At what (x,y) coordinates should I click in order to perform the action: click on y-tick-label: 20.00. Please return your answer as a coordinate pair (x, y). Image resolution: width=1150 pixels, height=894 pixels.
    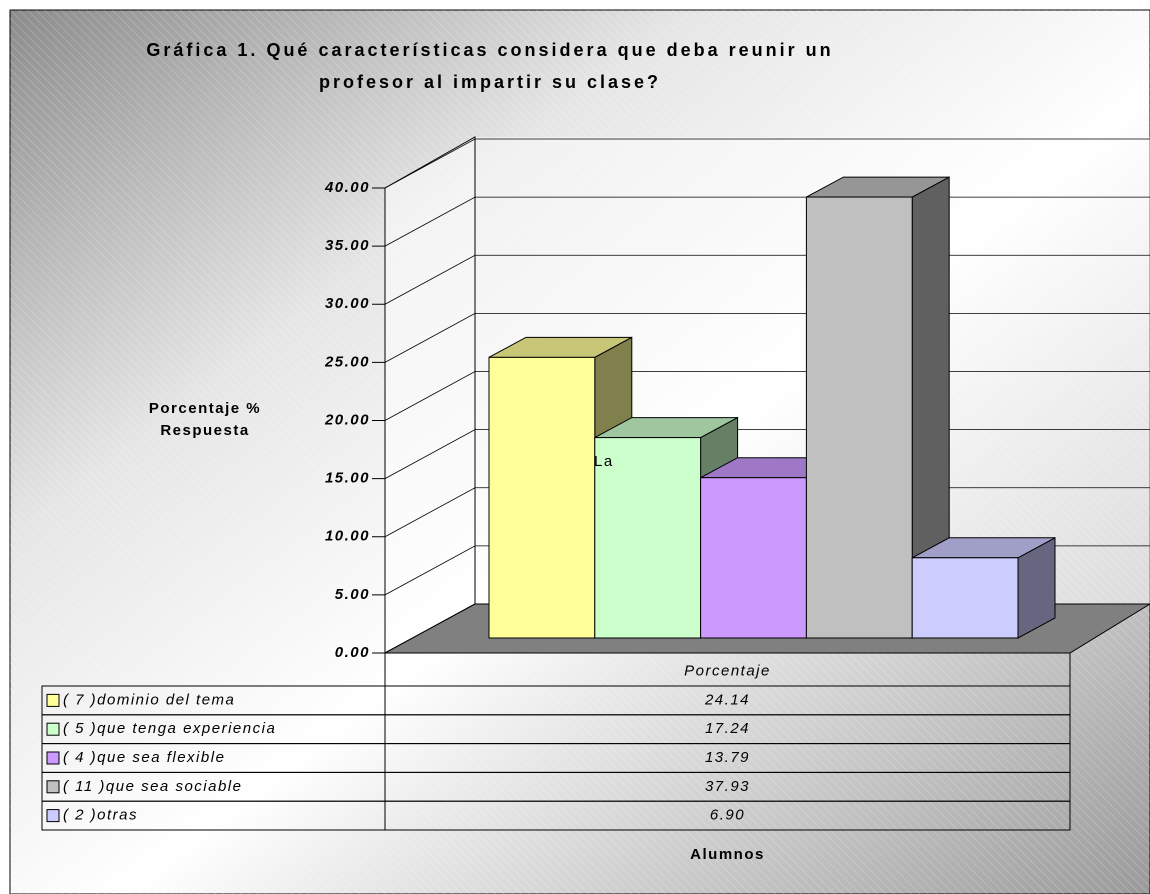
    Looking at the image, I should click on (347, 419).